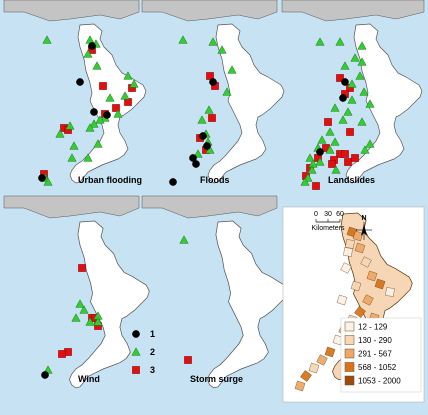  Describe the element at coordinates (375, 340) in the screenshot. I see `density-class-label: 130 - 290` at that location.